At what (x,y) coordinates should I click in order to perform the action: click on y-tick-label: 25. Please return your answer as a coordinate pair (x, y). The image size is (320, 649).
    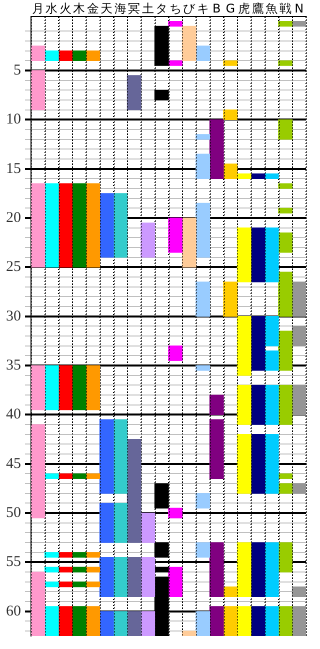
    Looking at the image, I should click on (13, 267).